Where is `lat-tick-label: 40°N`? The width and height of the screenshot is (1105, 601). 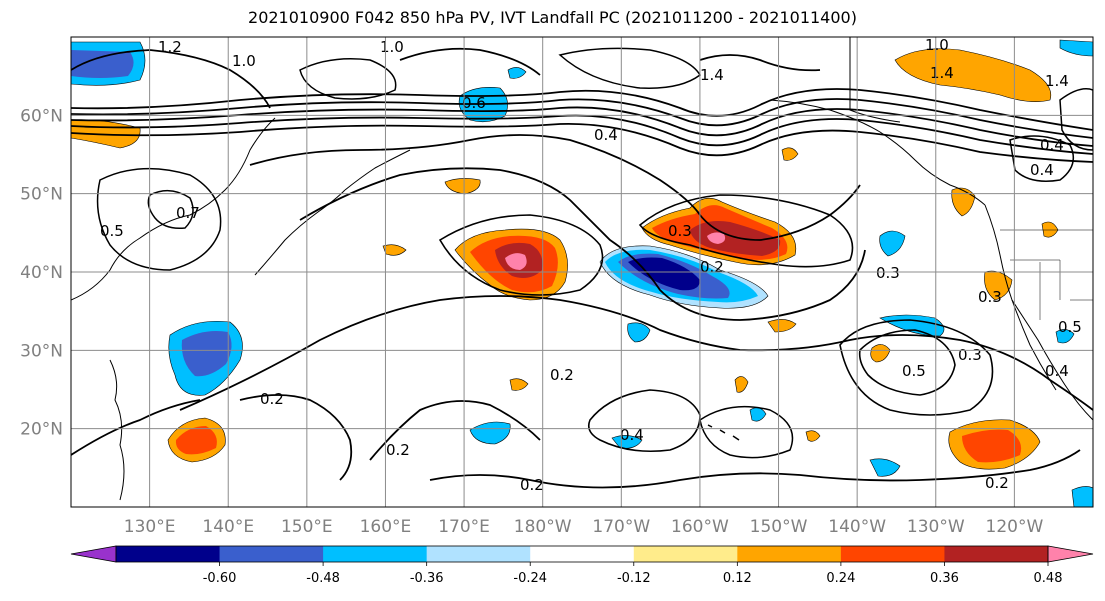
lat-tick-label: 40°N is located at coordinates (41, 273).